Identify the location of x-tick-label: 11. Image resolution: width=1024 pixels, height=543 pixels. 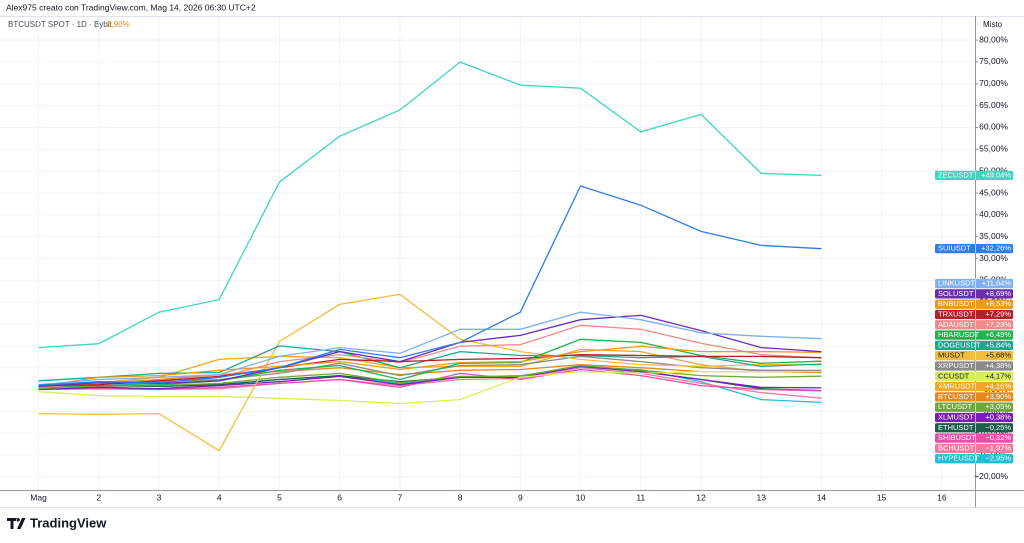
(640, 497).